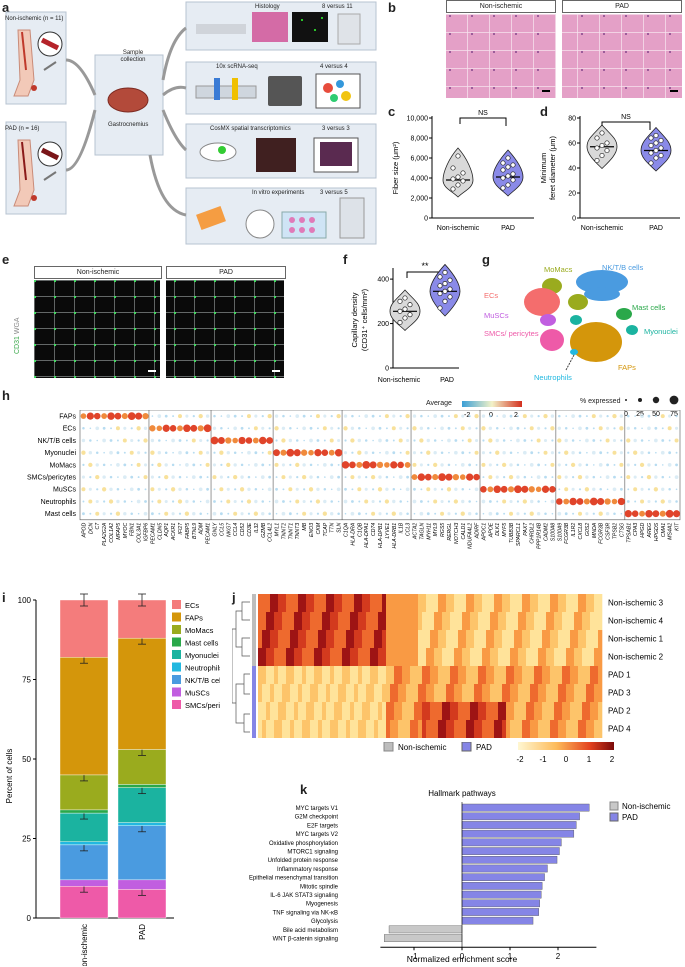  I want to click on panel-c-label: c, so click(392, 111).